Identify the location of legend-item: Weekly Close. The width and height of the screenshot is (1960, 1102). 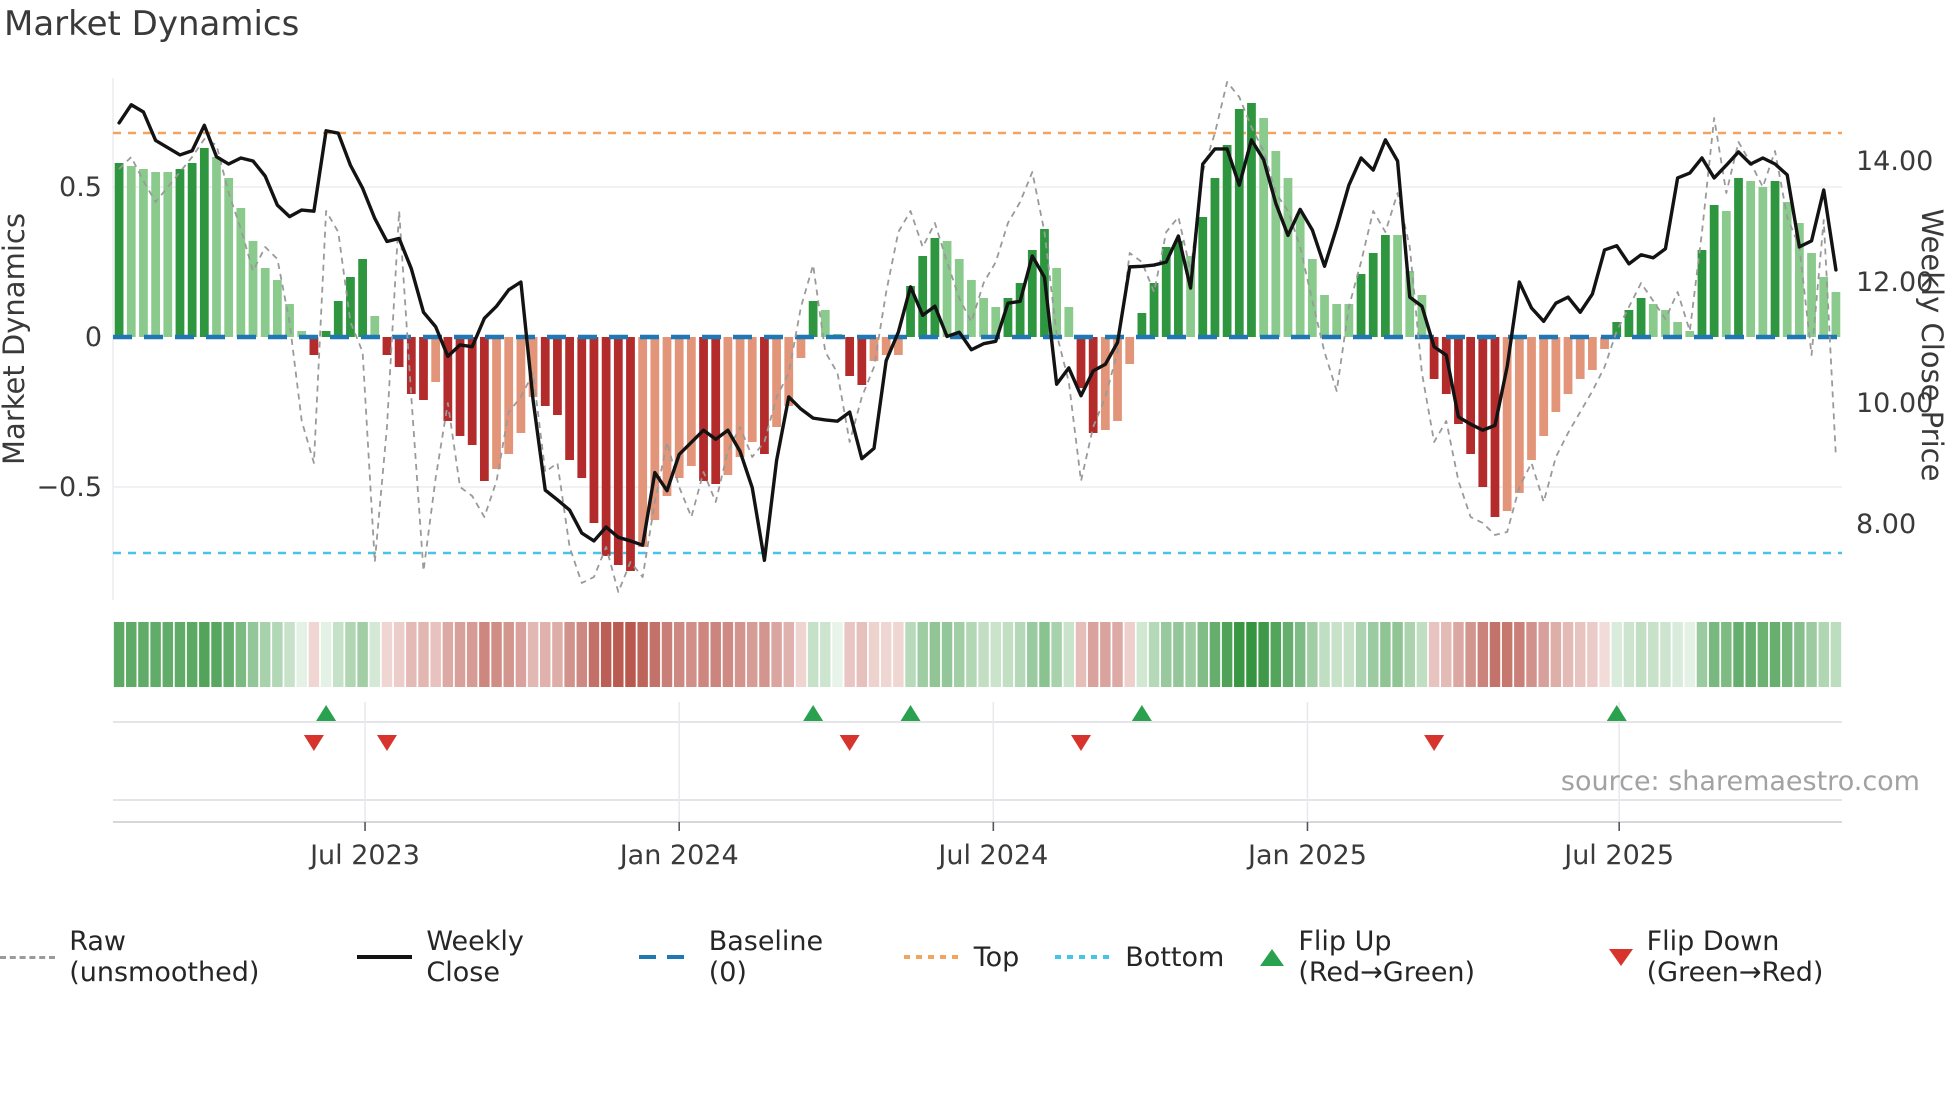
(480, 957).